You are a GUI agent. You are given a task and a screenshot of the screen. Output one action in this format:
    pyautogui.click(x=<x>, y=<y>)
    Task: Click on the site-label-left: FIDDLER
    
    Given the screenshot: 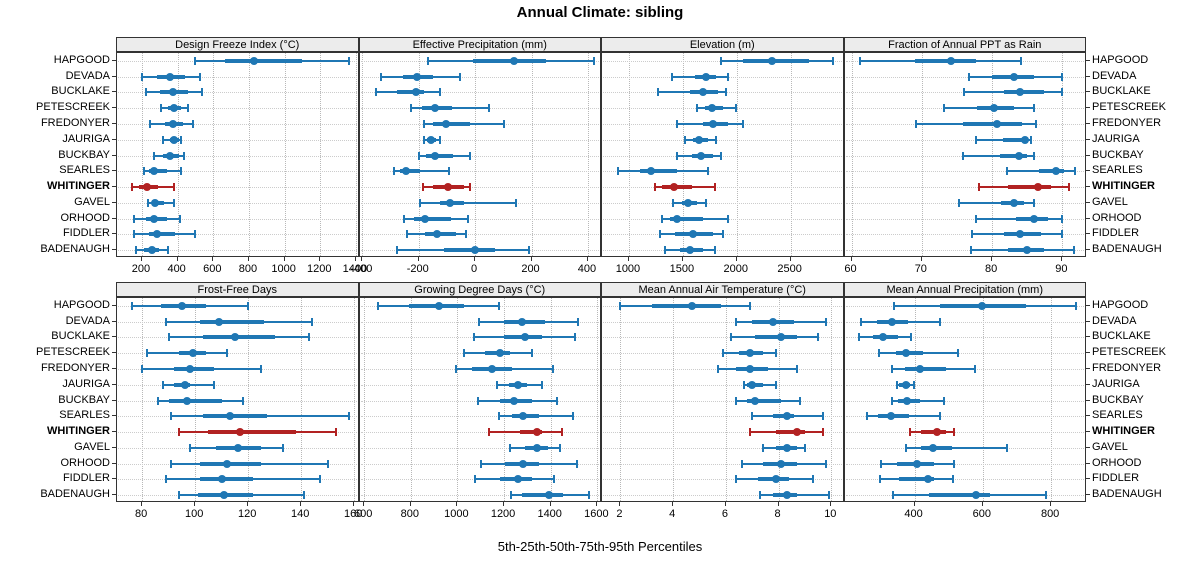 What is the action you would take?
    pyautogui.click(x=86, y=233)
    